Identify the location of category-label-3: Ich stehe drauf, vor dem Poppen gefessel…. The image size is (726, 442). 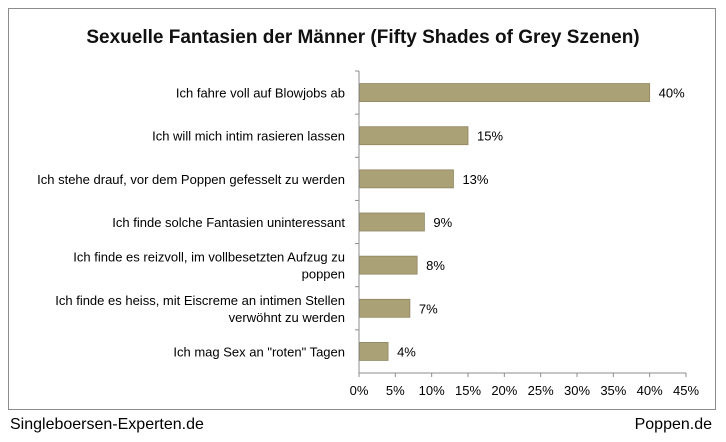
(191, 179).